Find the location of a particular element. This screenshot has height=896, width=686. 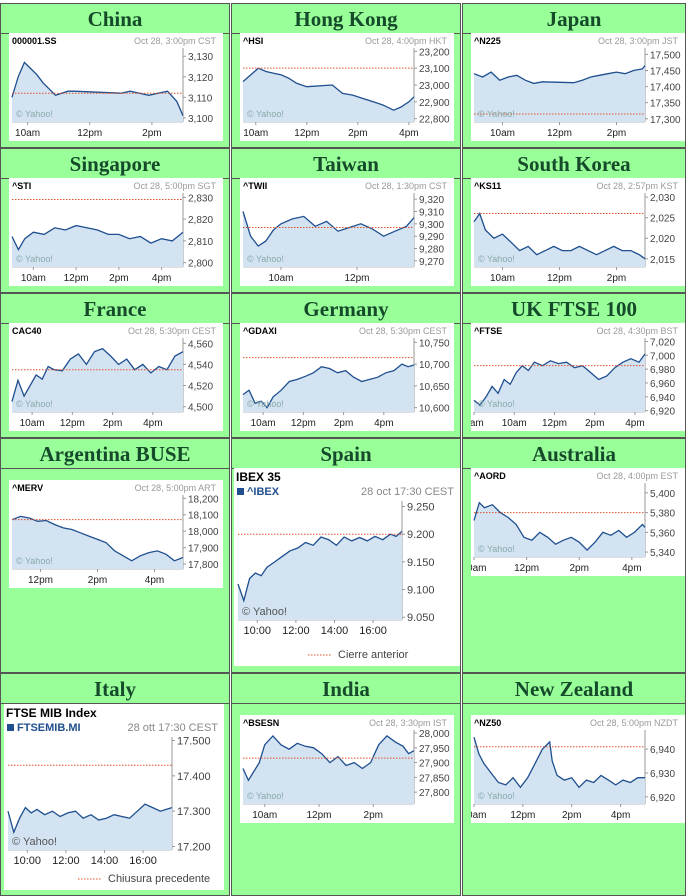

ticker-label: ^AORD is located at coordinates (490, 476).